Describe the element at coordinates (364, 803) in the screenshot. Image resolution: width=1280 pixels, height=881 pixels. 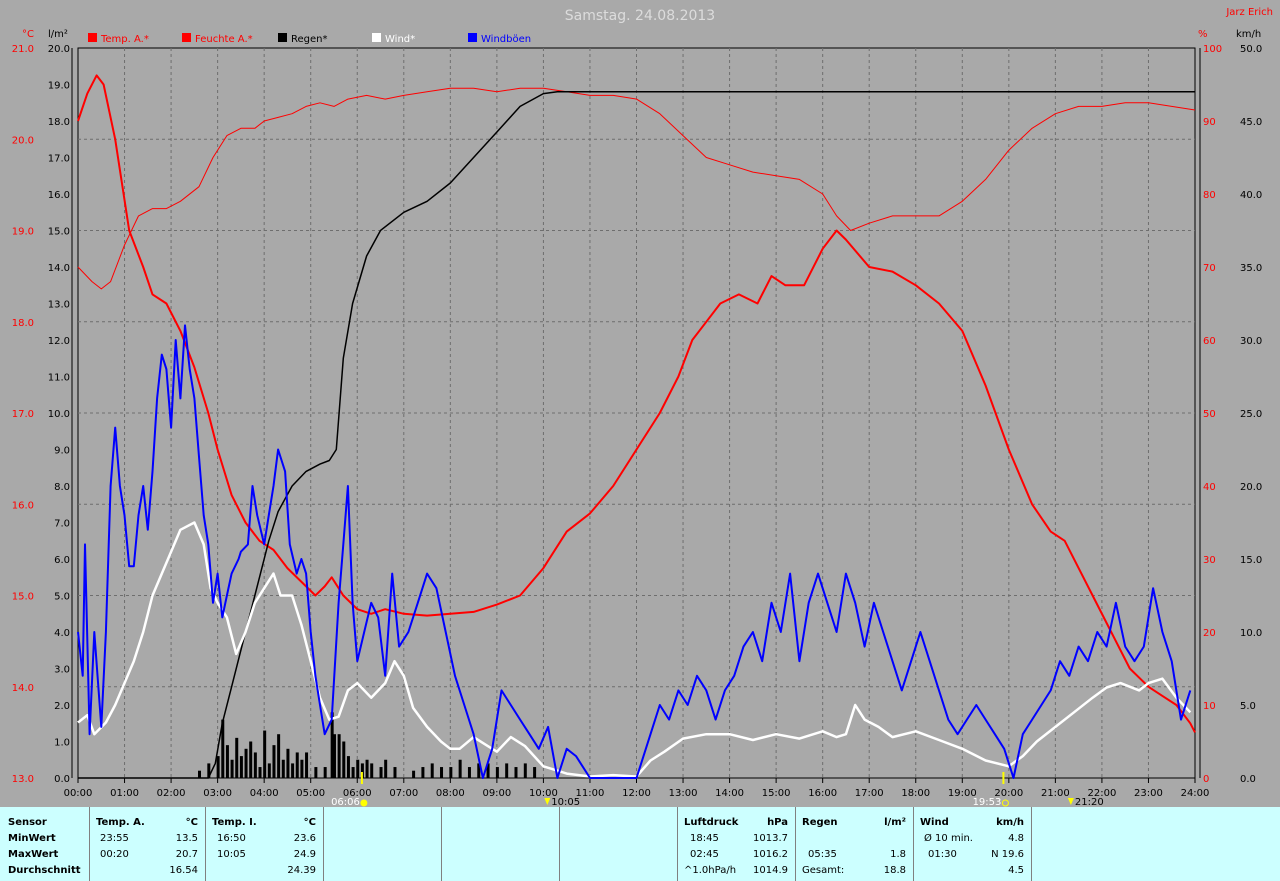
I see `sun-icon` at that location.